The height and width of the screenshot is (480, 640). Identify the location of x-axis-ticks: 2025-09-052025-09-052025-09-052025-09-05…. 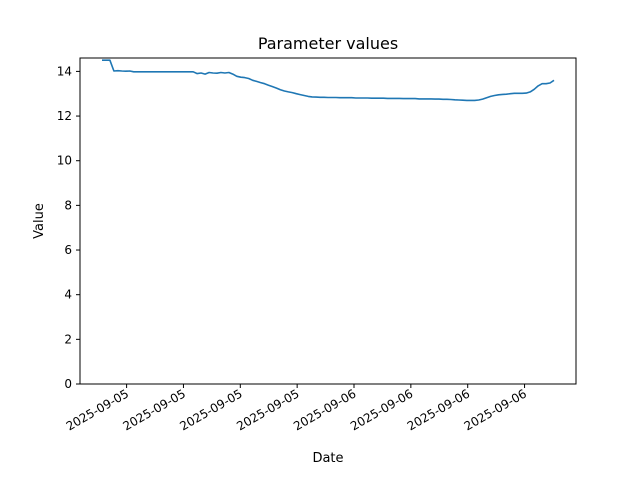
(296, 408).